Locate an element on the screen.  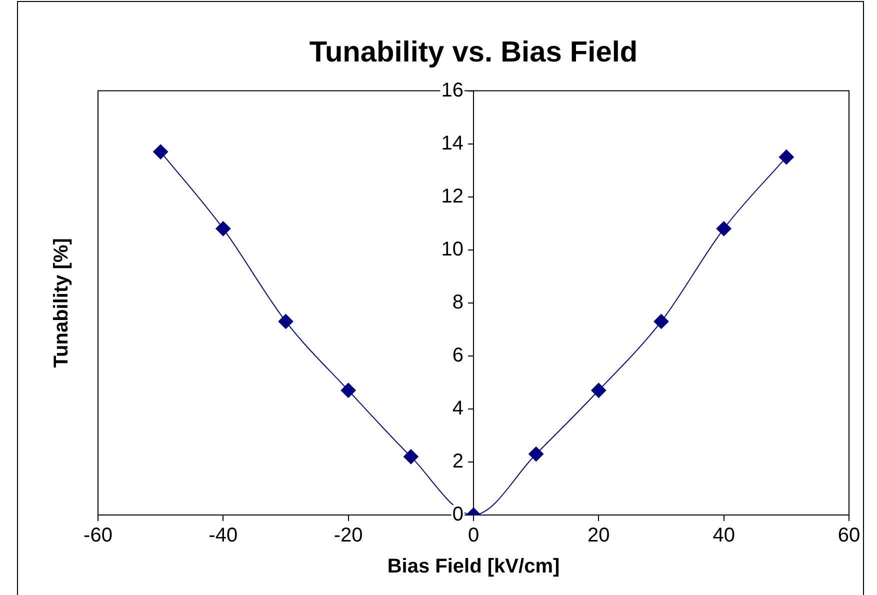
y-tick-label: 0 is located at coordinates (458, 515).